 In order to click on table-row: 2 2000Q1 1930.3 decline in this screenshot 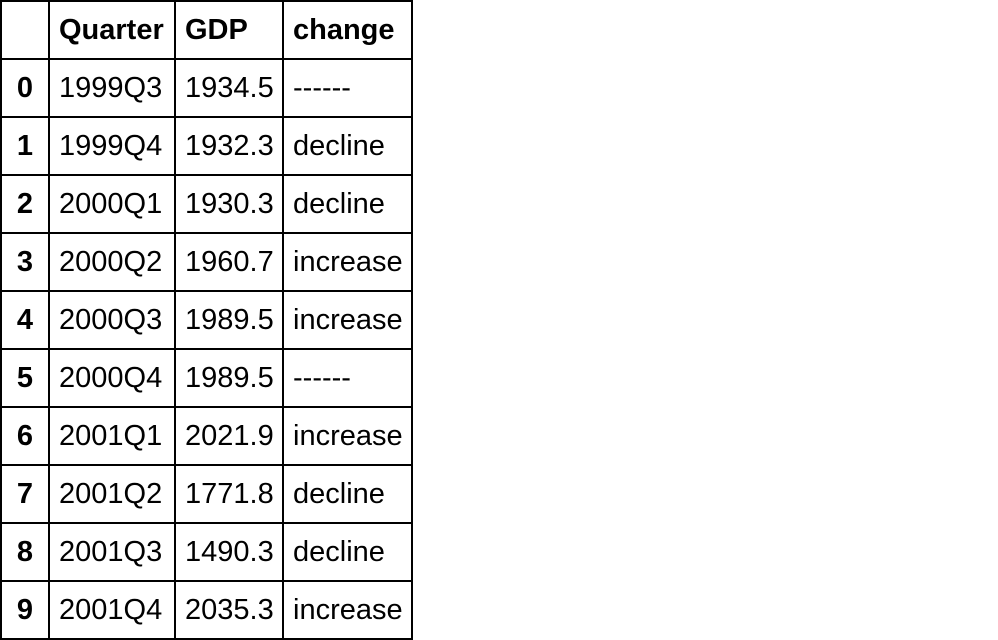, I will do `click(206, 204)`.